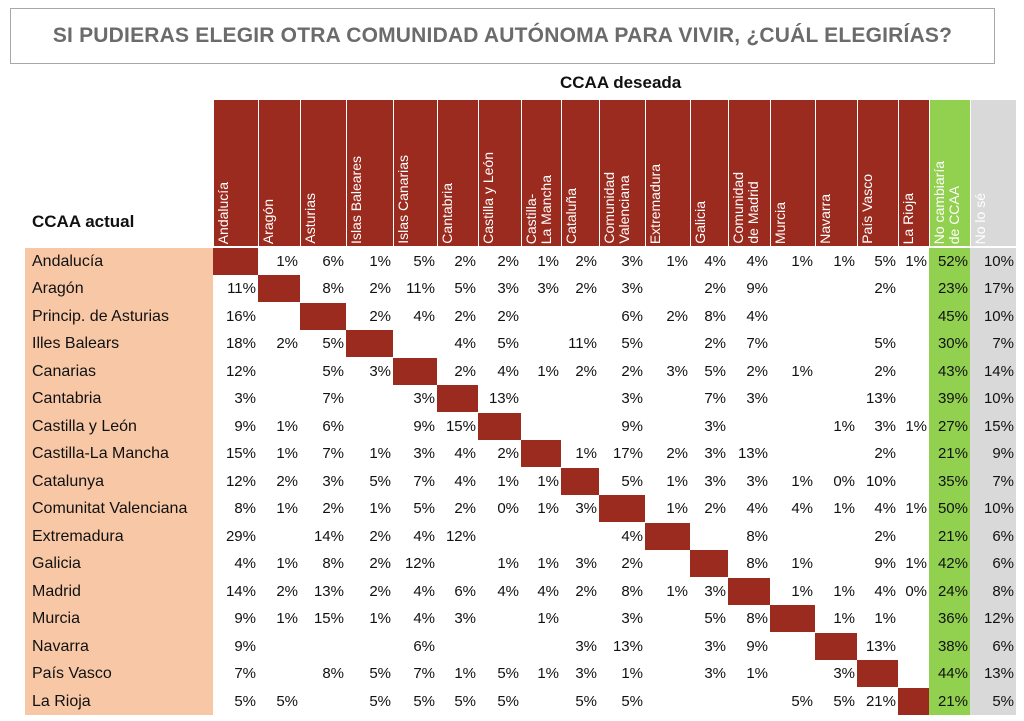 The width and height of the screenshot is (1024, 721). Describe the element at coordinates (268, 221) in the screenshot. I see `column-header-label: Aragón` at that location.